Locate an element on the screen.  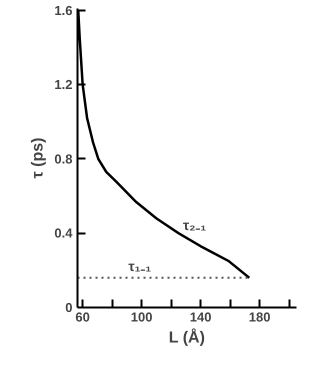
x-axis-title: L (Å) is located at coordinates (186, 337).